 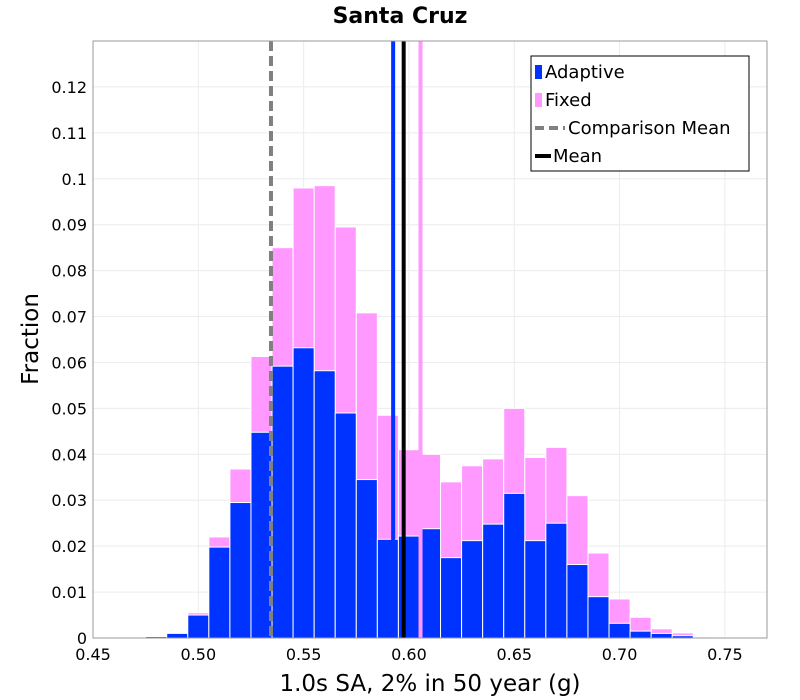 I want to click on x-axis-ticks: 0.45 0.50 0.55 0.60 0.65 0.70 0.75, so click(x=409, y=654).